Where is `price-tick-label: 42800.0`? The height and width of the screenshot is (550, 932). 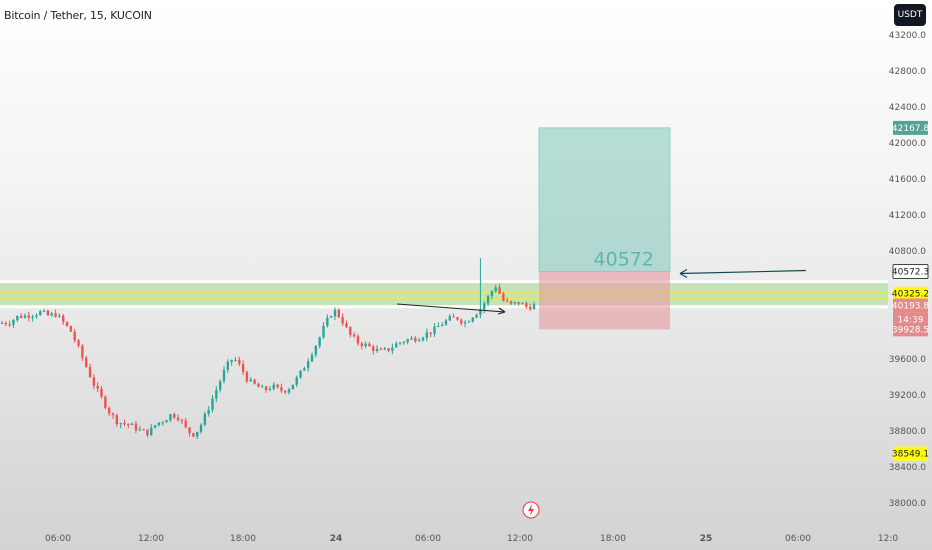
price-tick-label: 42800.0 is located at coordinates (907, 72).